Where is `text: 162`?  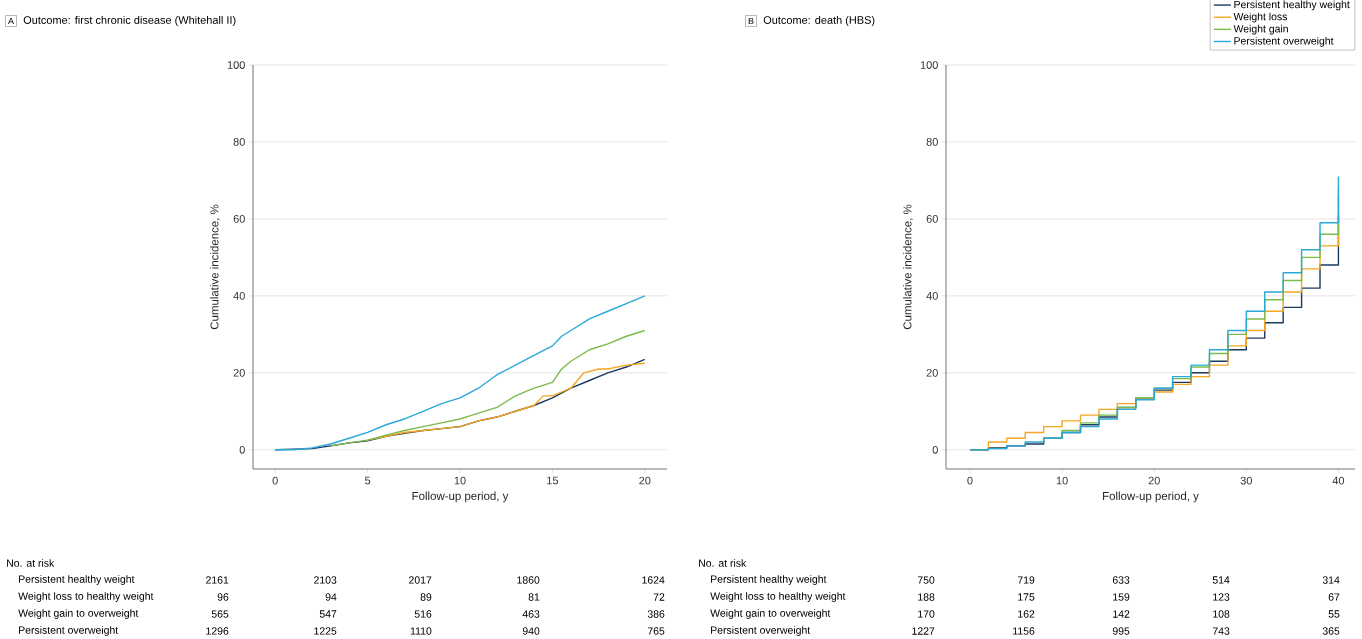 text: 162 is located at coordinates (1026, 614).